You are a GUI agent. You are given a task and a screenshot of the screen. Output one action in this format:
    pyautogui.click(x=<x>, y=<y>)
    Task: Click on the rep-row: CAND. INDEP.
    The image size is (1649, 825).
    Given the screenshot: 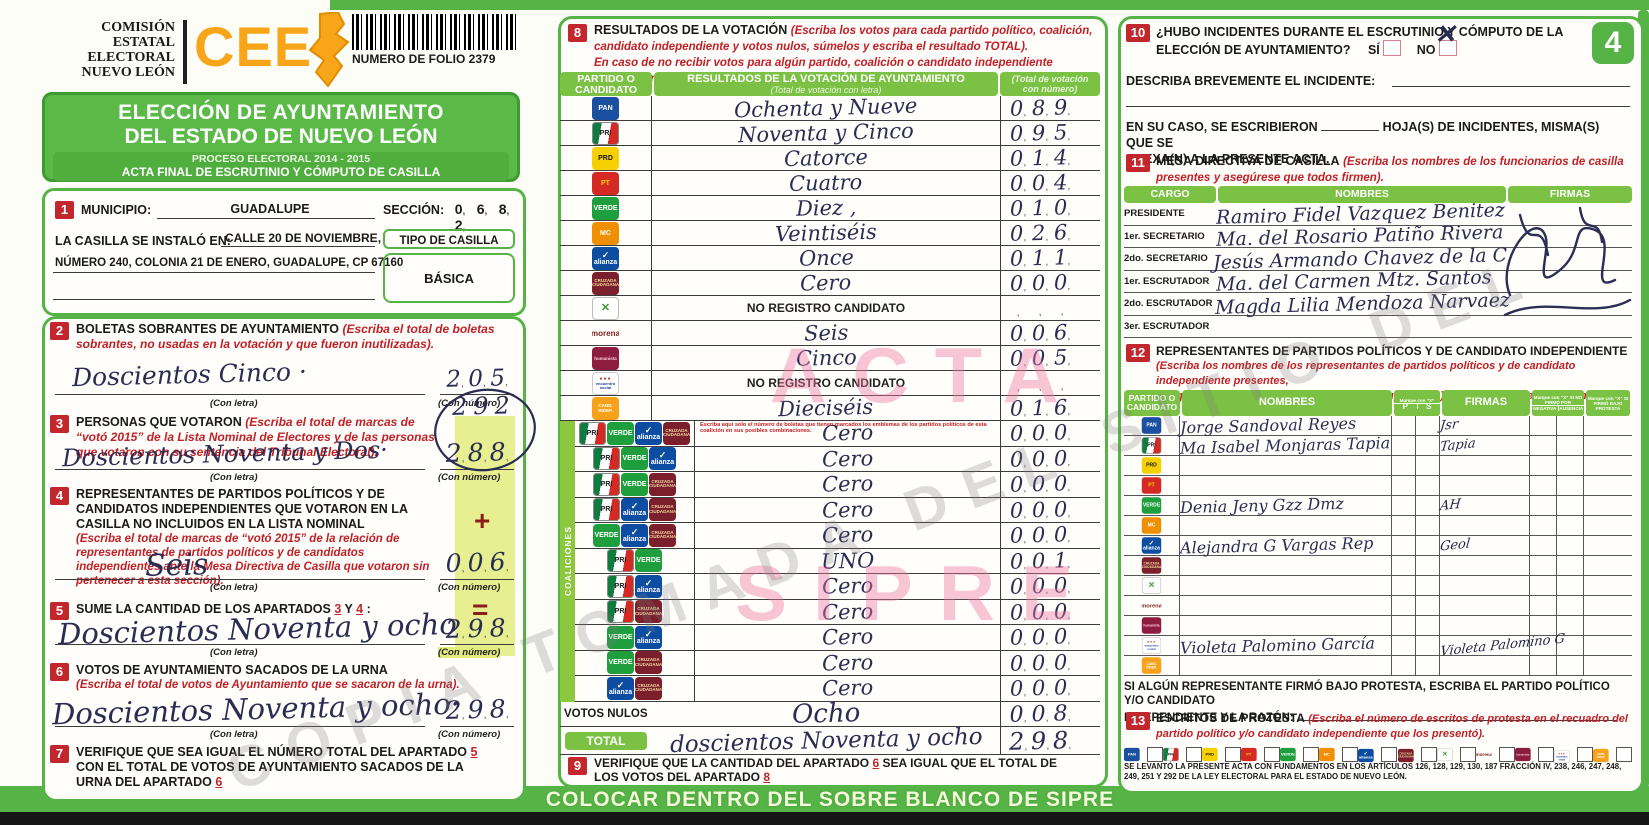 What is the action you would take?
    pyautogui.click(x=1378, y=666)
    